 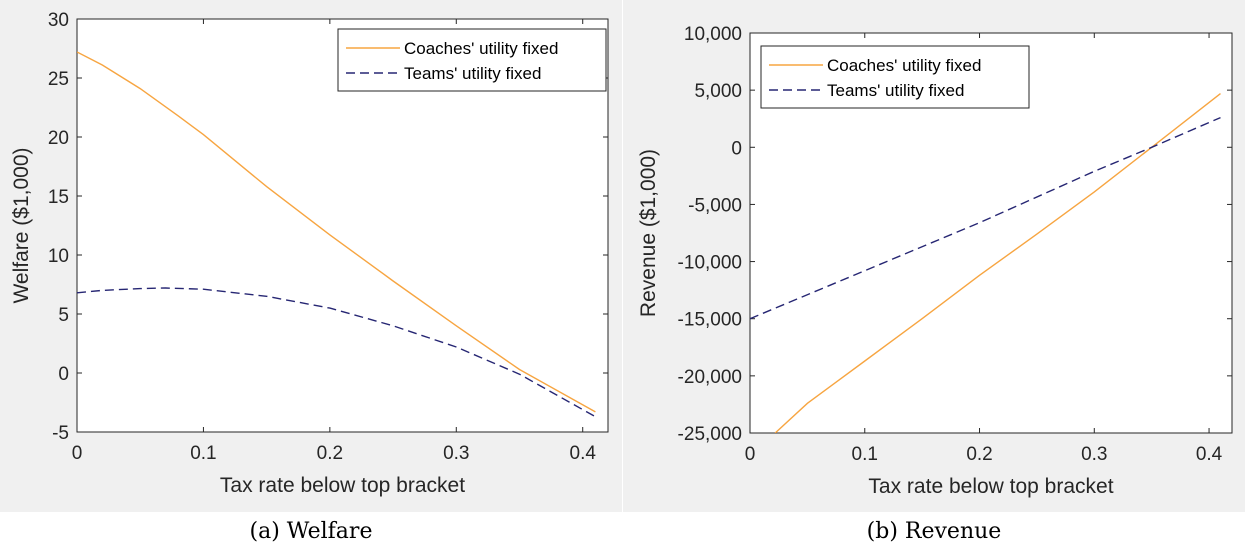 I want to click on y-tick-label: 30, so click(x=58, y=20).